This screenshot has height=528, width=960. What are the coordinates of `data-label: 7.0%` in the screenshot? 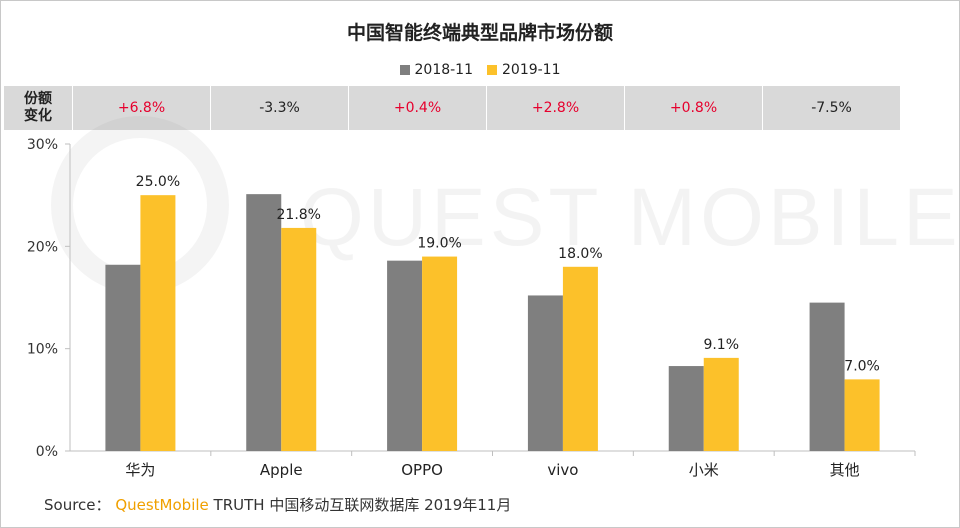 It's located at (862, 366).